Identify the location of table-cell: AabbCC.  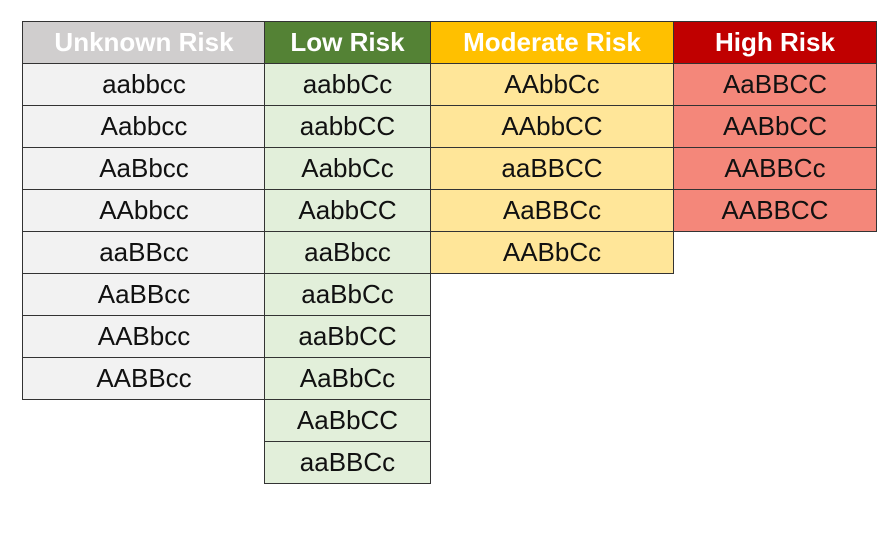
(347, 210).